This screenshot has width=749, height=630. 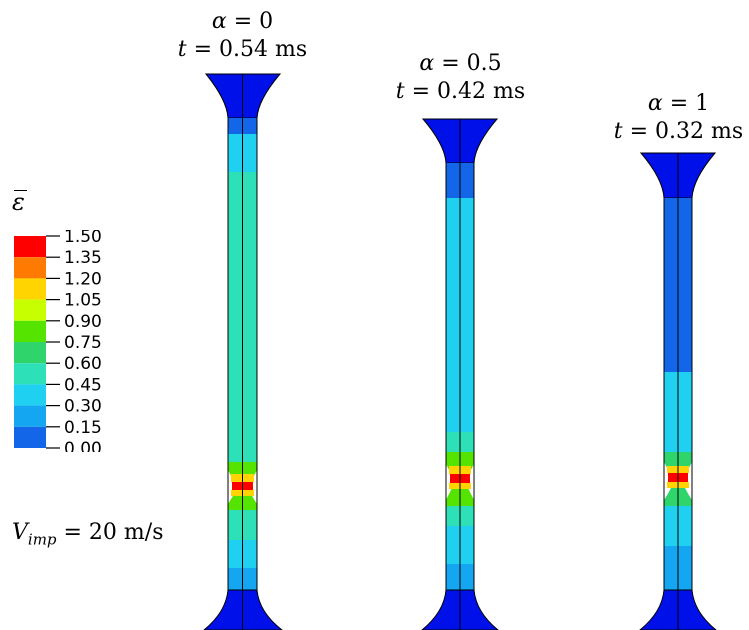 I want to click on alpha-value: = 0.5, so click(x=468, y=63).